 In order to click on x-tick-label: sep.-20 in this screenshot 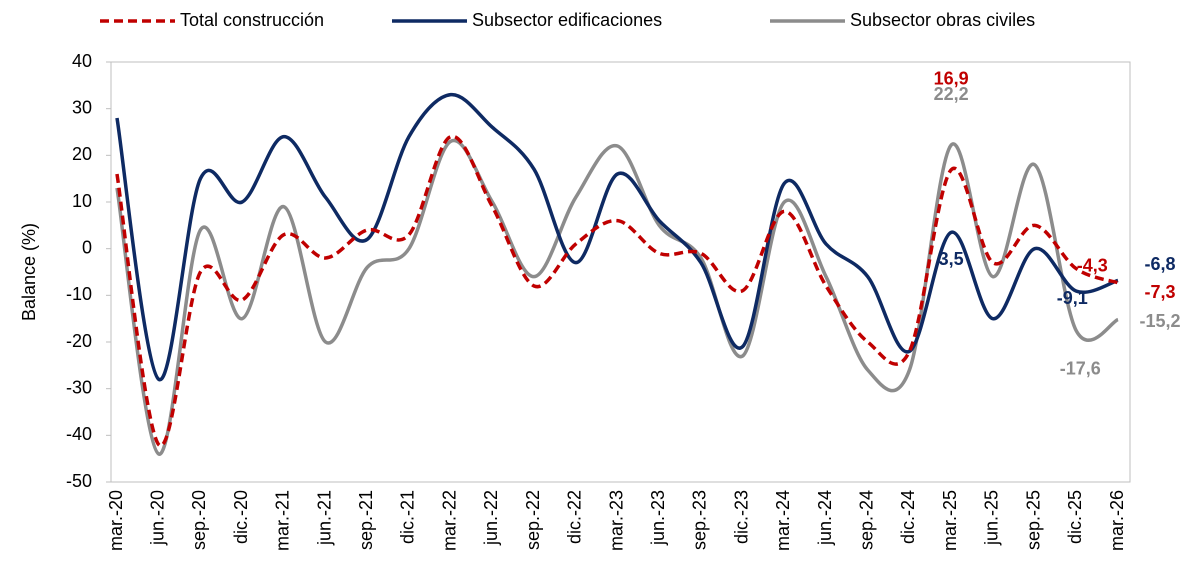, I will do `click(199, 520)`.